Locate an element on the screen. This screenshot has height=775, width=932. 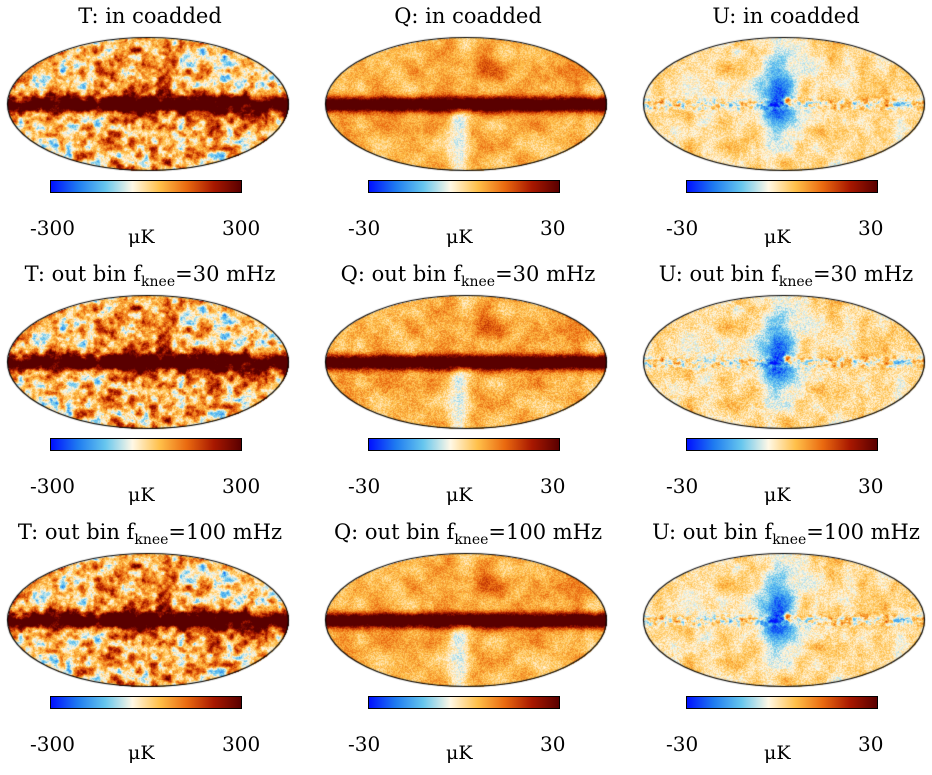
panel-U-100: U: out bin fknee=100 mHz -30 μK 30 is located at coordinates (784, 645).